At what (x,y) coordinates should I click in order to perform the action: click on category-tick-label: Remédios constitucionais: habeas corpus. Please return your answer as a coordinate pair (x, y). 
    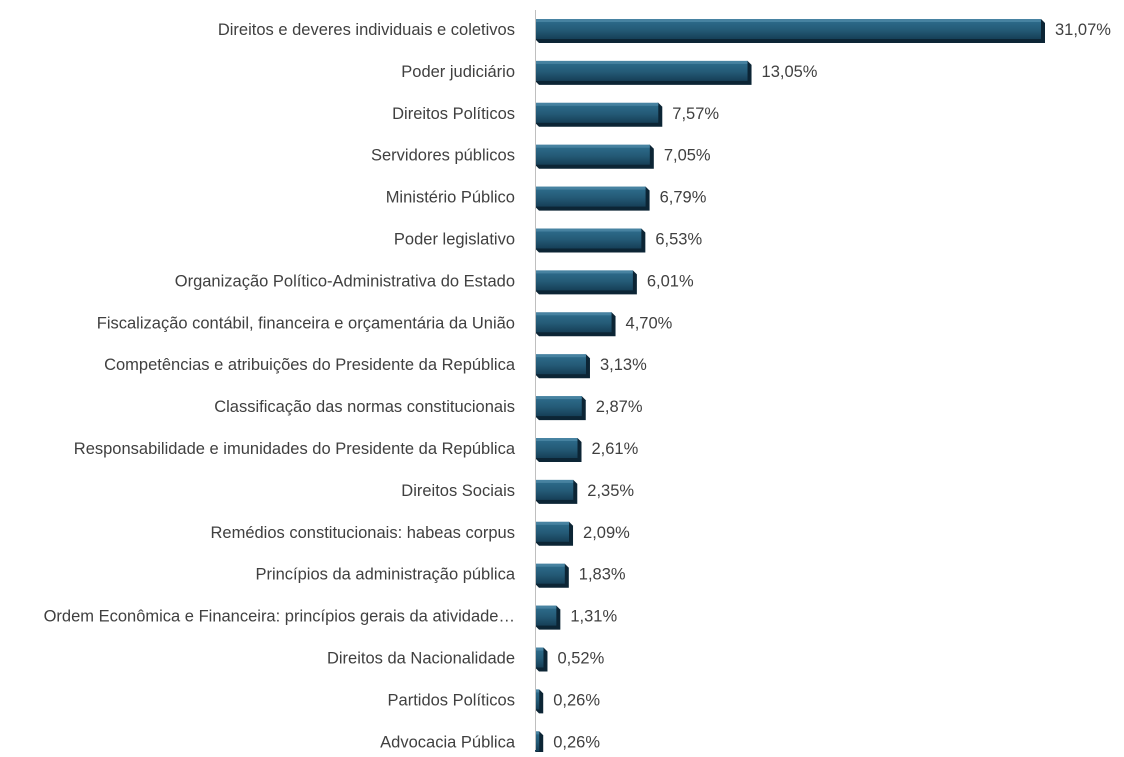
    Looking at the image, I should click on (362, 533).